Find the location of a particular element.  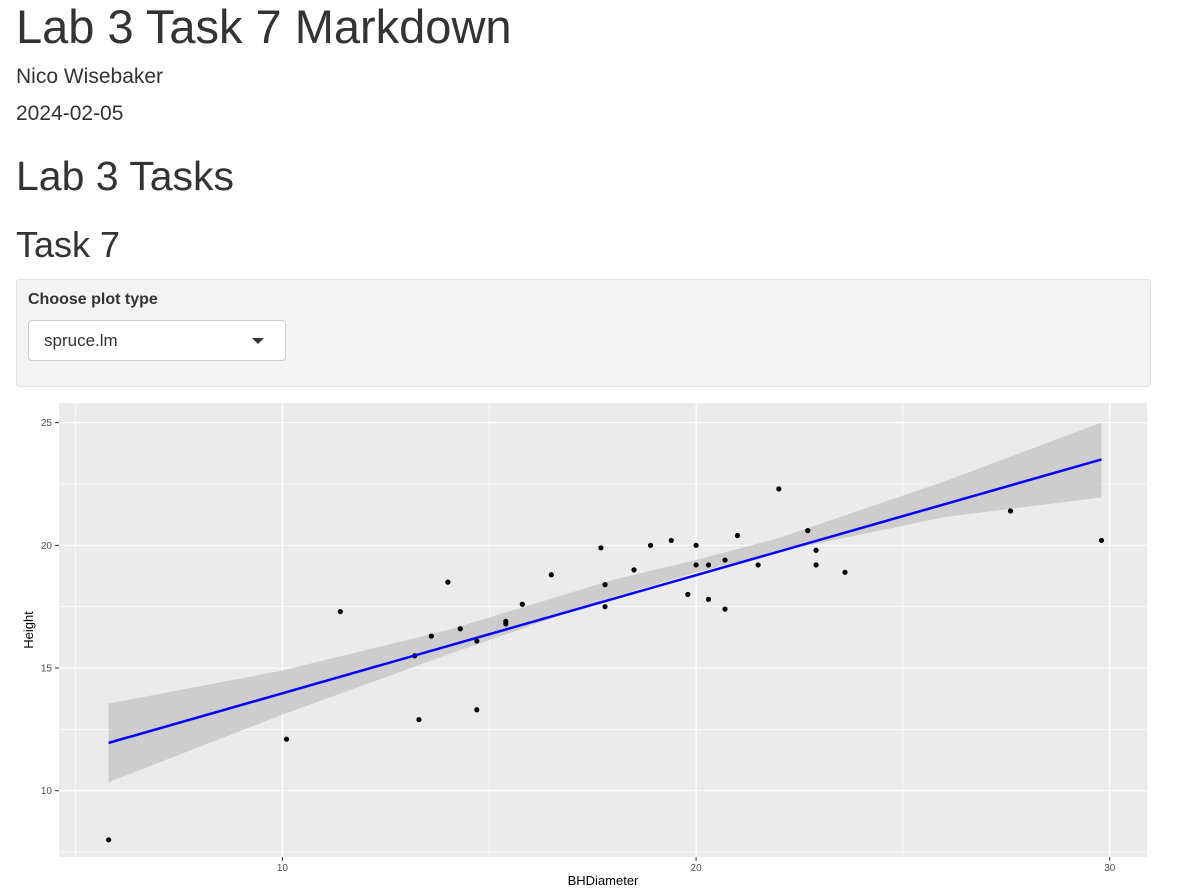

plot-type-select: spruce.lm is located at coordinates (157, 340).